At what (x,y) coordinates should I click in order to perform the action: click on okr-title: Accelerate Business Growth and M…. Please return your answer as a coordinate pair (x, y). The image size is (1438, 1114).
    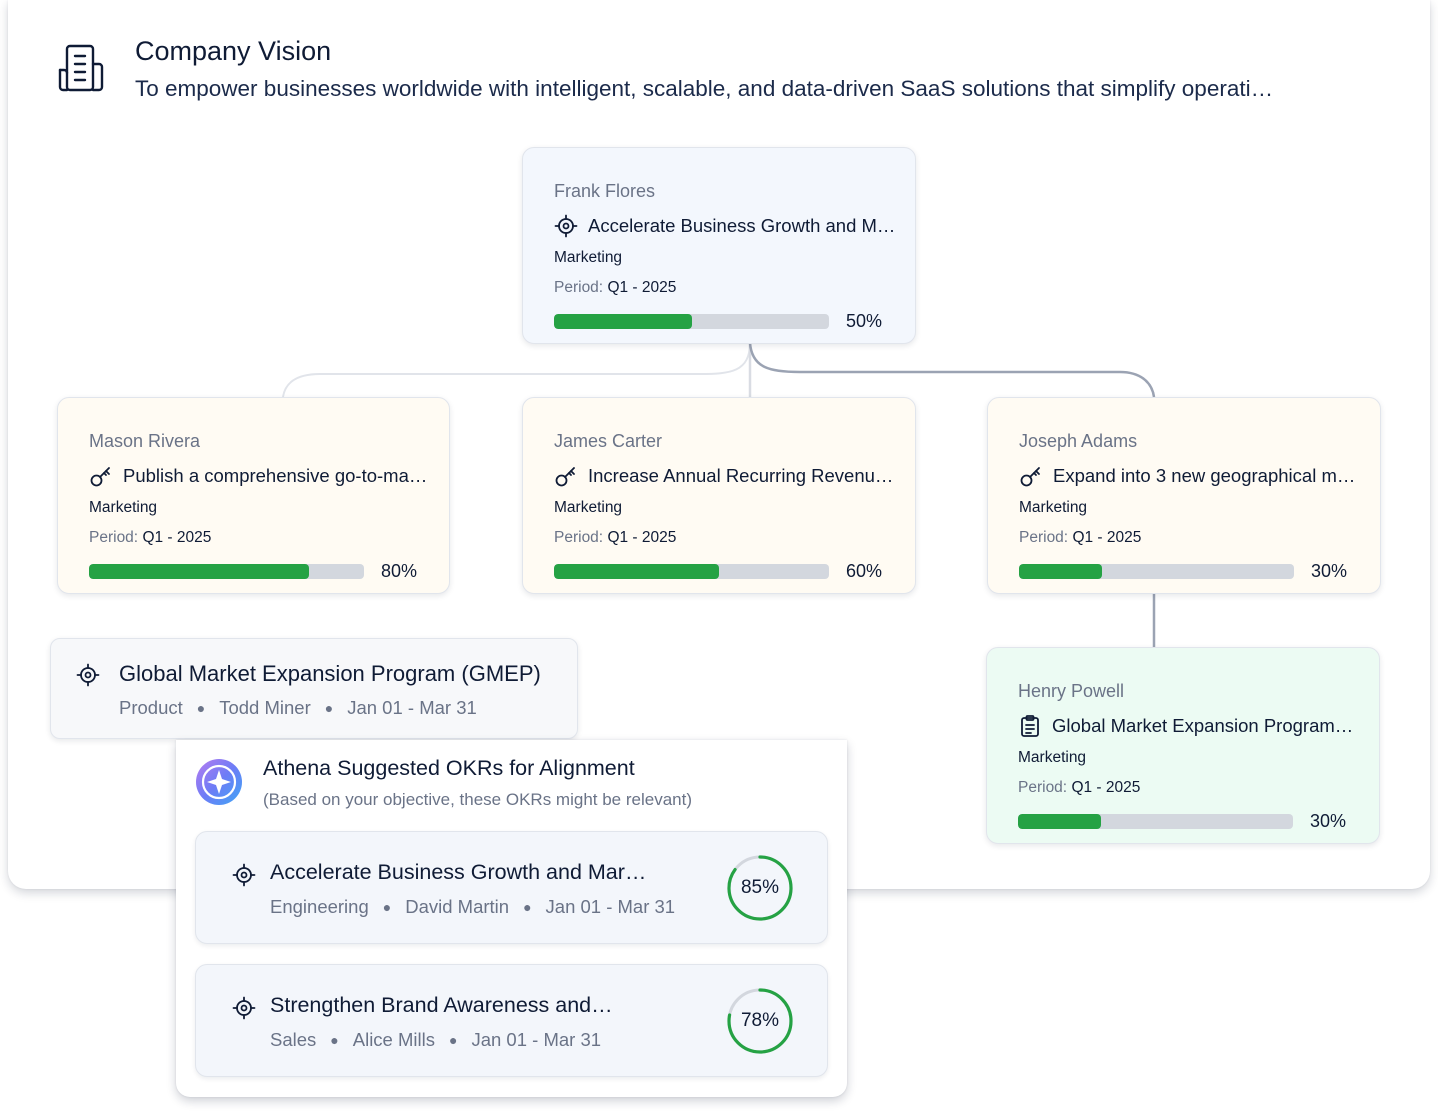
    Looking at the image, I should click on (742, 225).